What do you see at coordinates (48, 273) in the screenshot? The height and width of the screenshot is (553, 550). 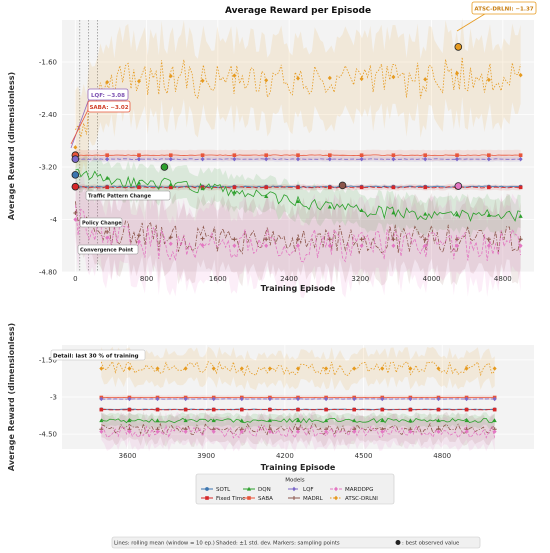 I see `y-tick-label: -4.80` at bounding box center [48, 273].